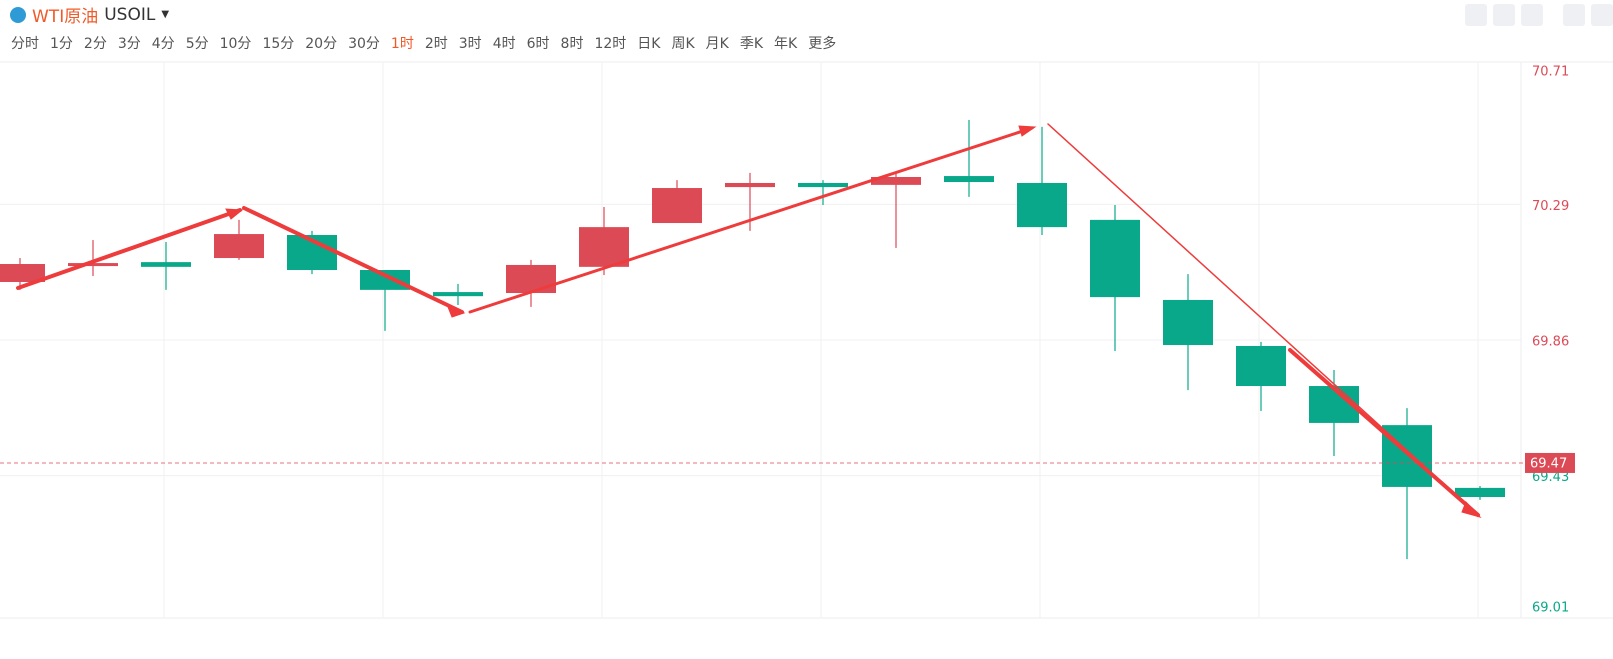 The height and width of the screenshot is (659, 1613). I want to click on symbol: USOIL, so click(130, 14).